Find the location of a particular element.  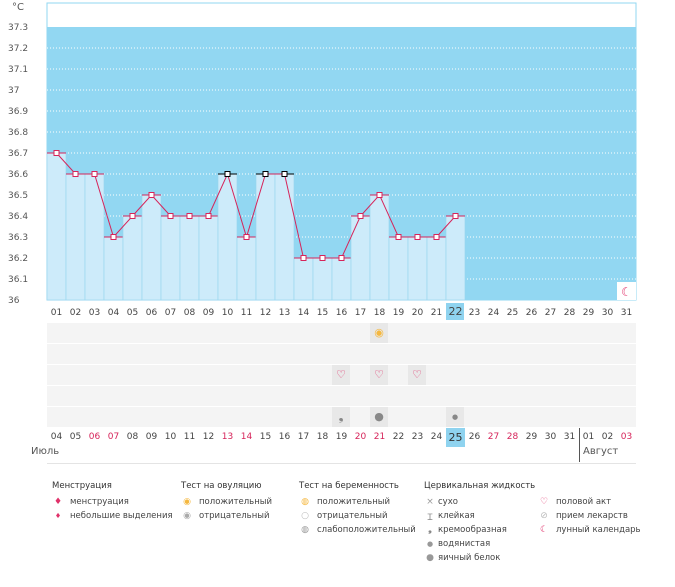

cycle-date: 09 is located at coordinates (151, 437).